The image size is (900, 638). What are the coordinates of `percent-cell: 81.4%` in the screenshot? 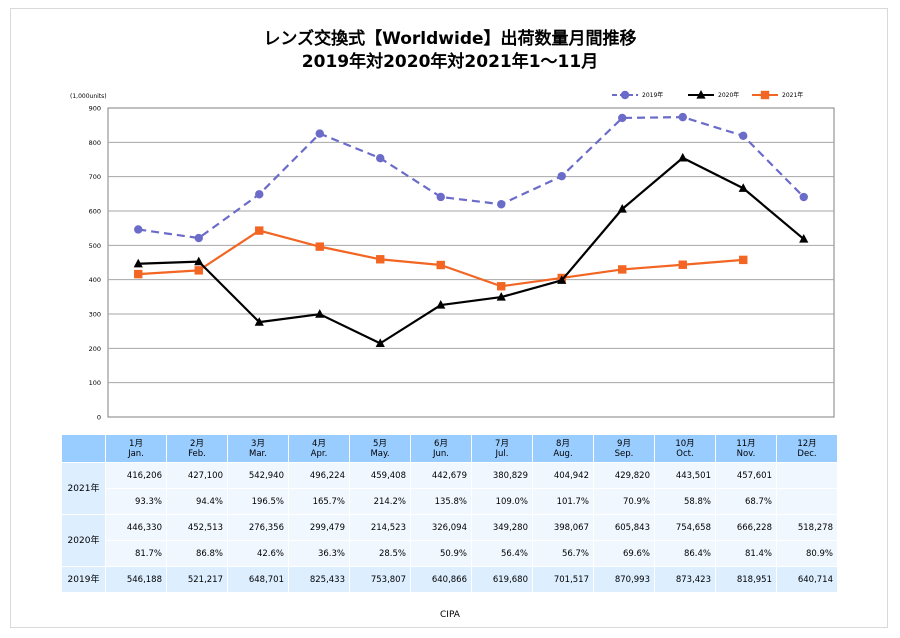 It's located at (746, 553).